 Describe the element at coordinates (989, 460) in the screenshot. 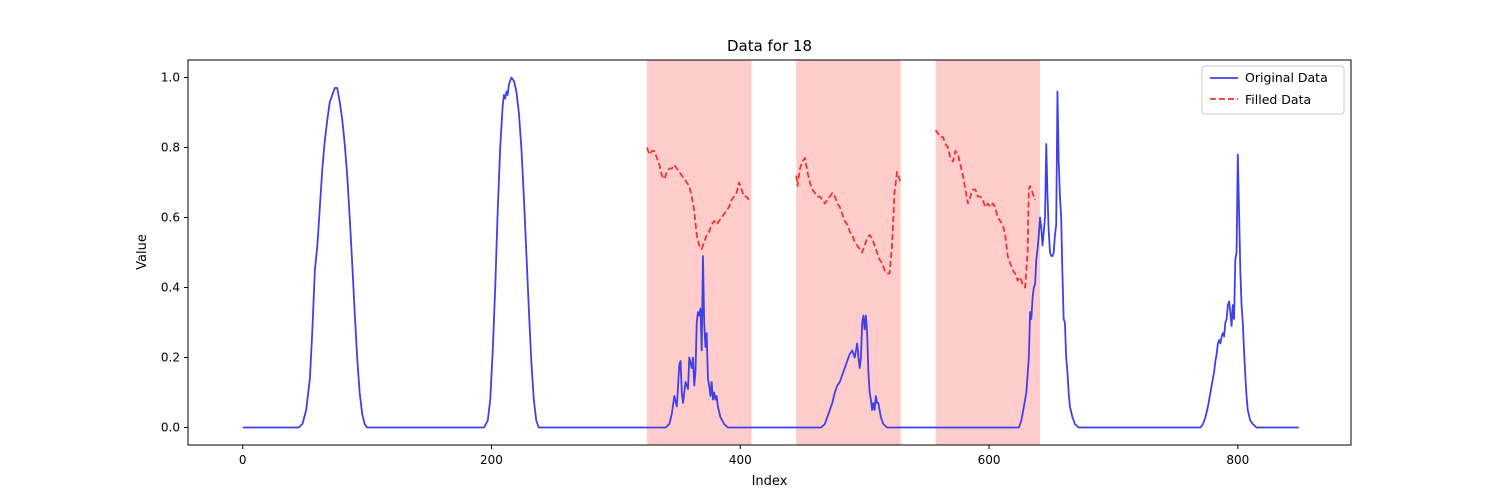

I see `x-tick-label: 600` at that location.